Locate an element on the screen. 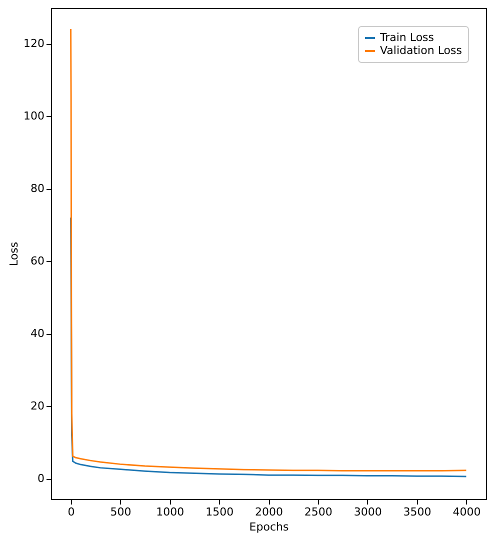 The width and height of the screenshot is (504, 538). y-tick-label: 60 is located at coordinates (37, 261).